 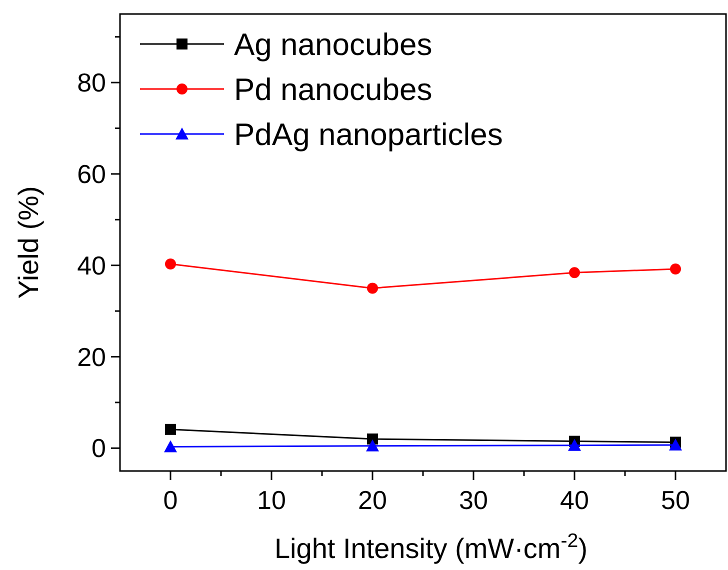 What do you see at coordinates (574, 500) in the screenshot?
I see `x-tick-label: 40` at bounding box center [574, 500].